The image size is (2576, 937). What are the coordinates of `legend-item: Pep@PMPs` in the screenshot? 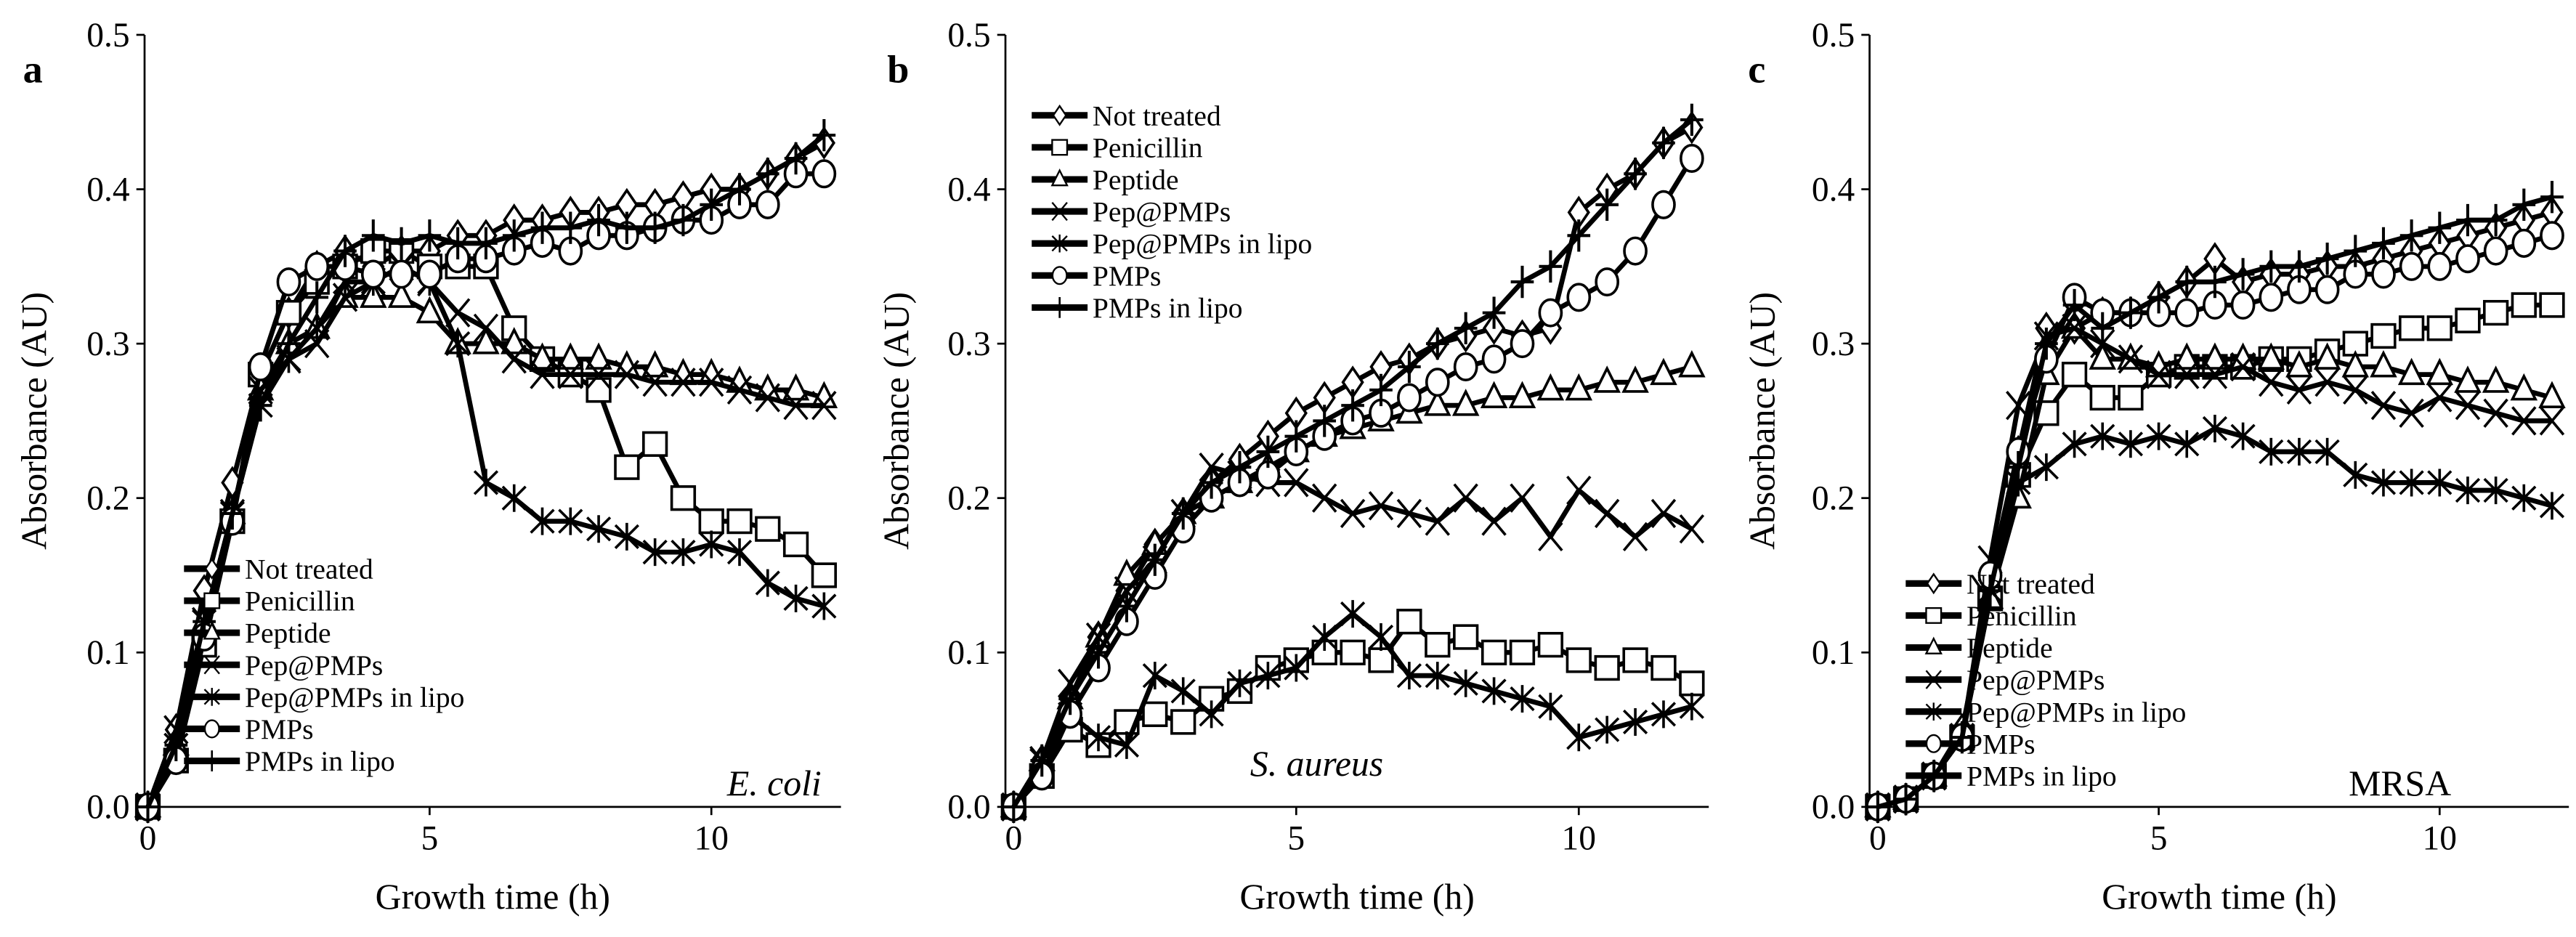 It's located at (2005, 680).